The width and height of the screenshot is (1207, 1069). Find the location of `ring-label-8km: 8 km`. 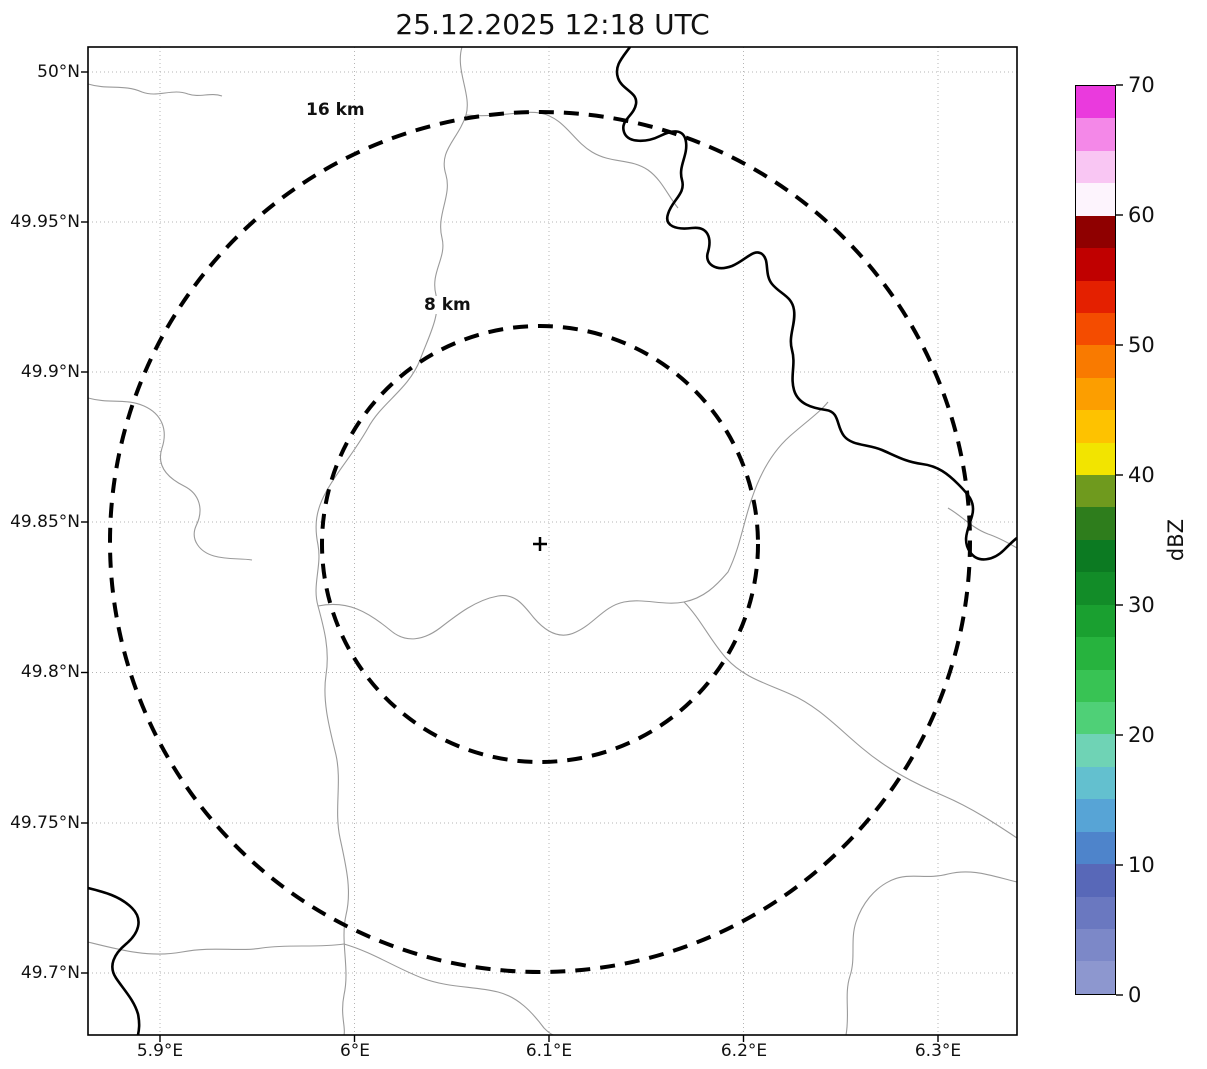

ring-label-8km: 8 km is located at coordinates (447, 305).